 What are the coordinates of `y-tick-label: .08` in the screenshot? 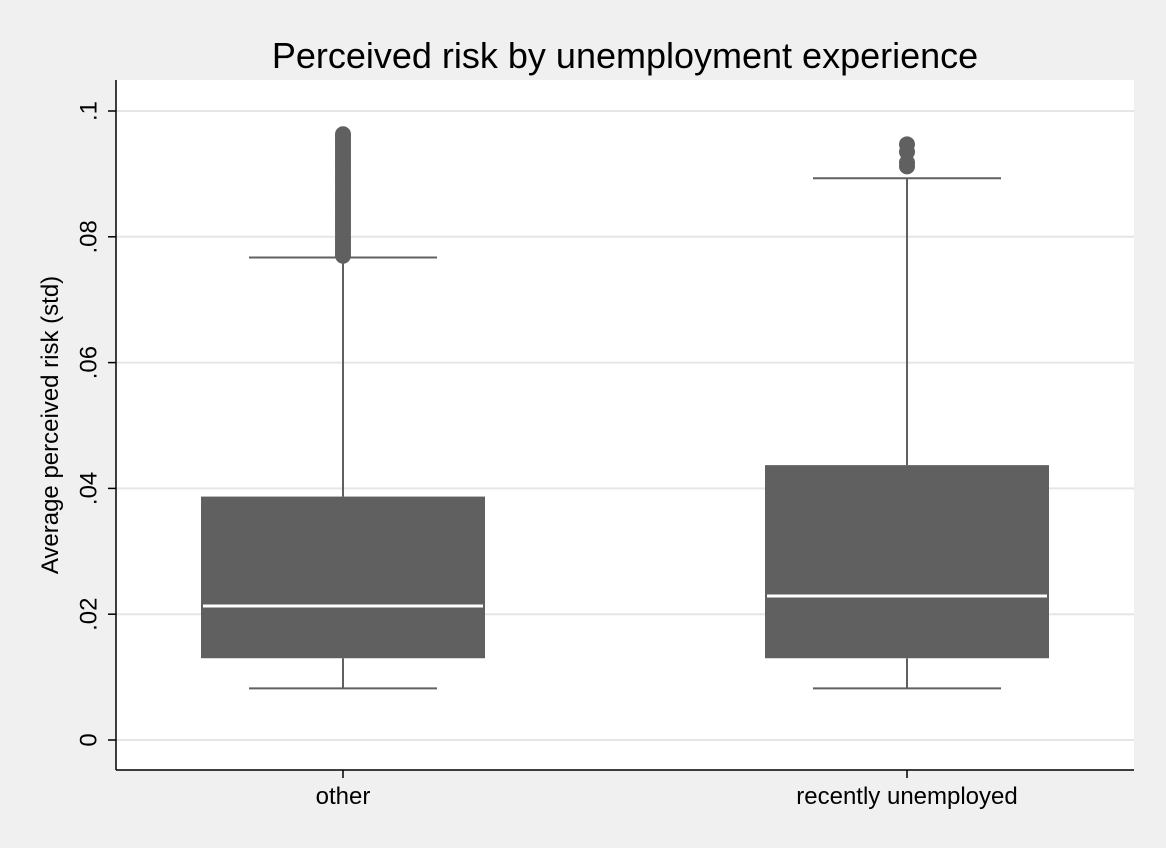 It's located at (88, 236).